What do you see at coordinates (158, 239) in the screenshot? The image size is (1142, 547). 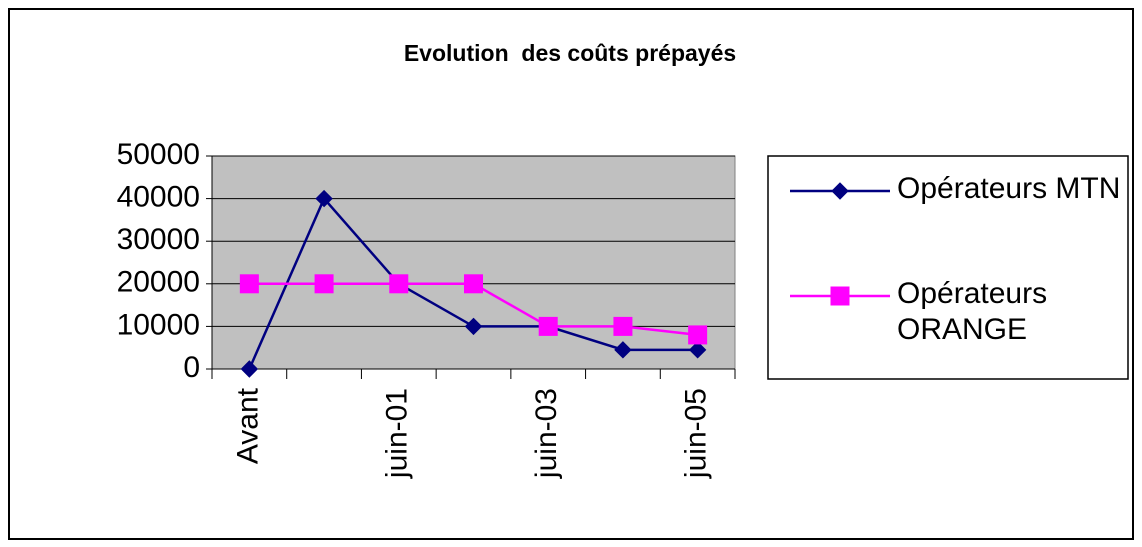 I see `y-tick-label: 30000` at bounding box center [158, 239].